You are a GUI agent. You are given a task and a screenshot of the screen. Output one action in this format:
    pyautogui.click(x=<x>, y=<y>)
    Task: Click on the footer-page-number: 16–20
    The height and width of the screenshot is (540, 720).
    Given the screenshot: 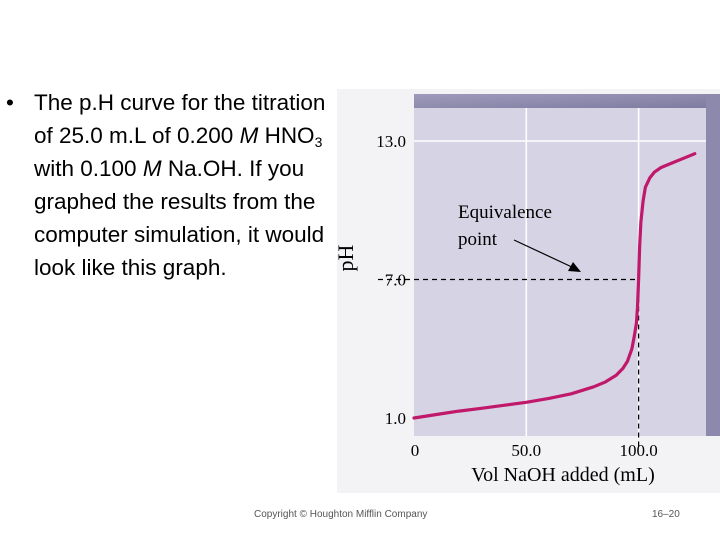 What is the action you would take?
    pyautogui.click(x=666, y=514)
    